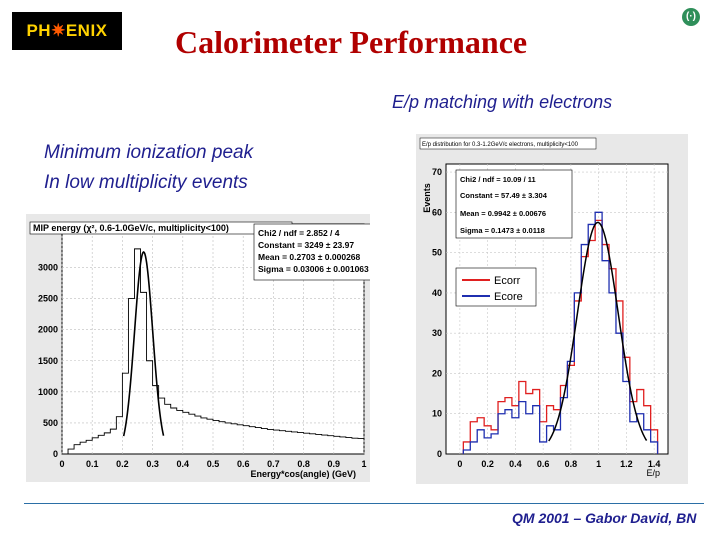  What do you see at coordinates (437, 253) in the screenshot?
I see `y-tick-label: 50` at bounding box center [437, 253].